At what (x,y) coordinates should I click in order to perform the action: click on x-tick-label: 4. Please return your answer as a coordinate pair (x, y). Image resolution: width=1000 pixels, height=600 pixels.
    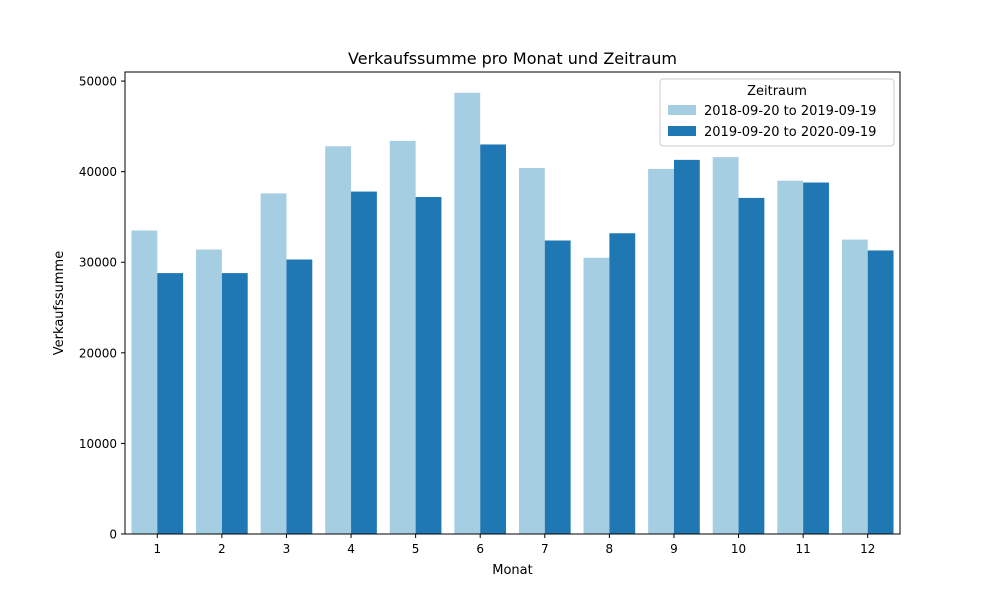
    Looking at the image, I should click on (351, 549).